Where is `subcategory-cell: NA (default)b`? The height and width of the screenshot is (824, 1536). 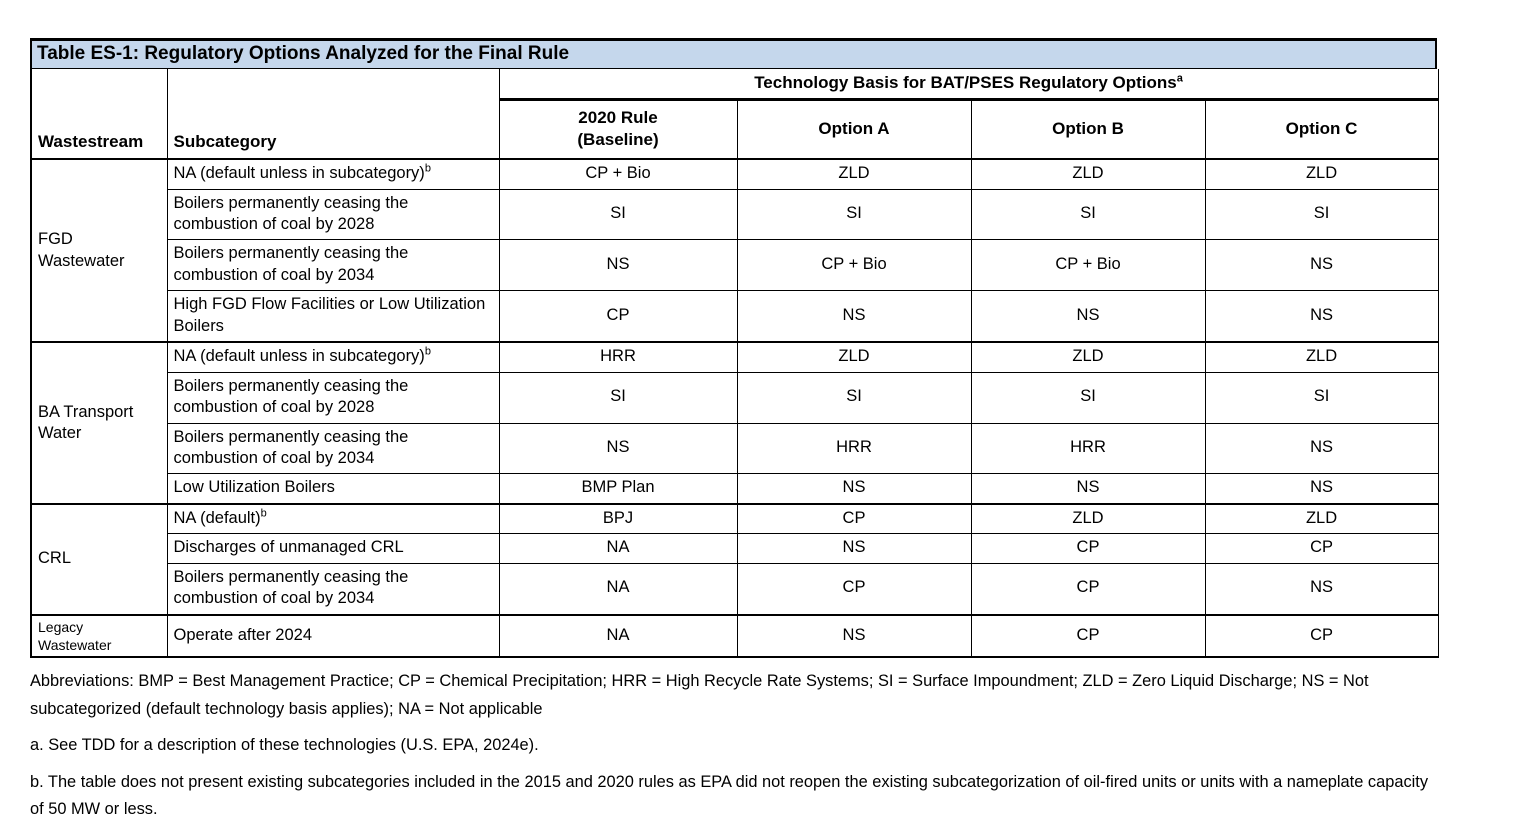
subcategory-cell: NA (default)b is located at coordinates (333, 519).